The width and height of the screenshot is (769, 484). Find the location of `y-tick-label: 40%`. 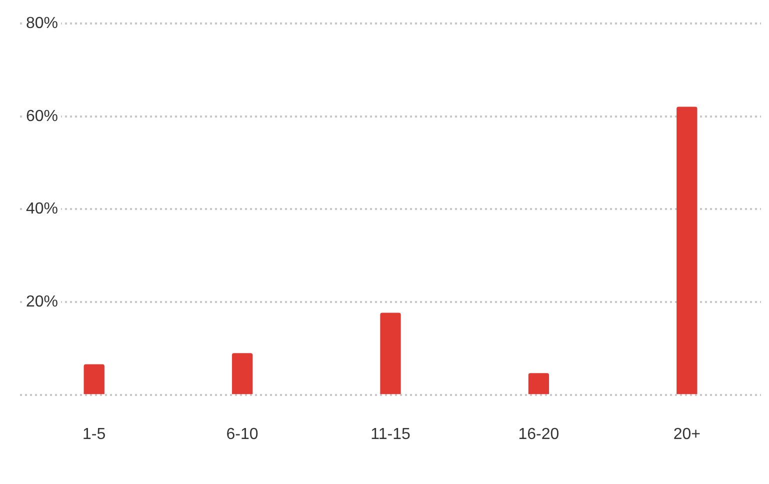

y-tick-label: 40% is located at coordinates (42, 209).